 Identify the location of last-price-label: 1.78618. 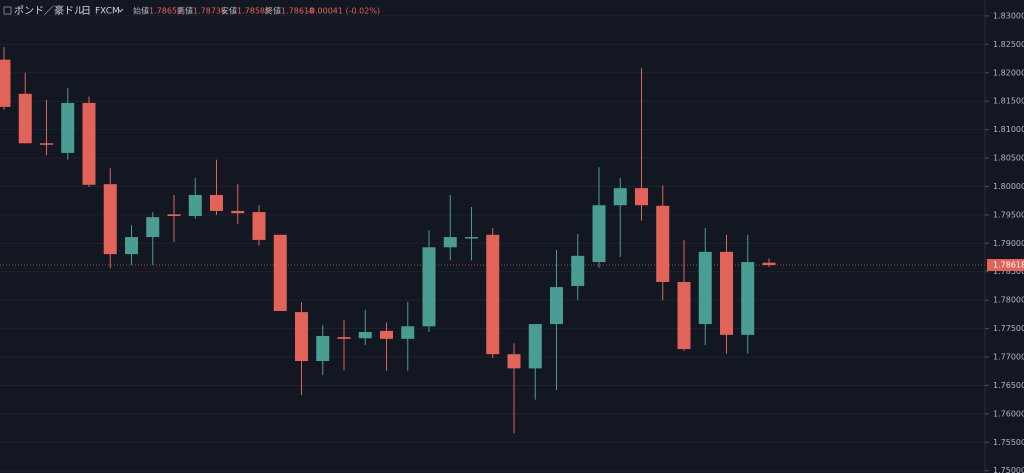
(1008, 265).